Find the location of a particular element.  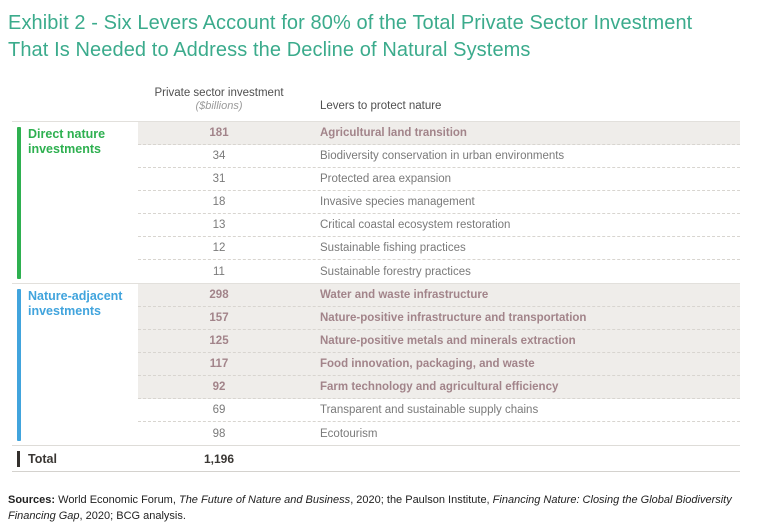

table-row: 13 Critical coastal ecosystem restoration is located at coordinates (439, 225).